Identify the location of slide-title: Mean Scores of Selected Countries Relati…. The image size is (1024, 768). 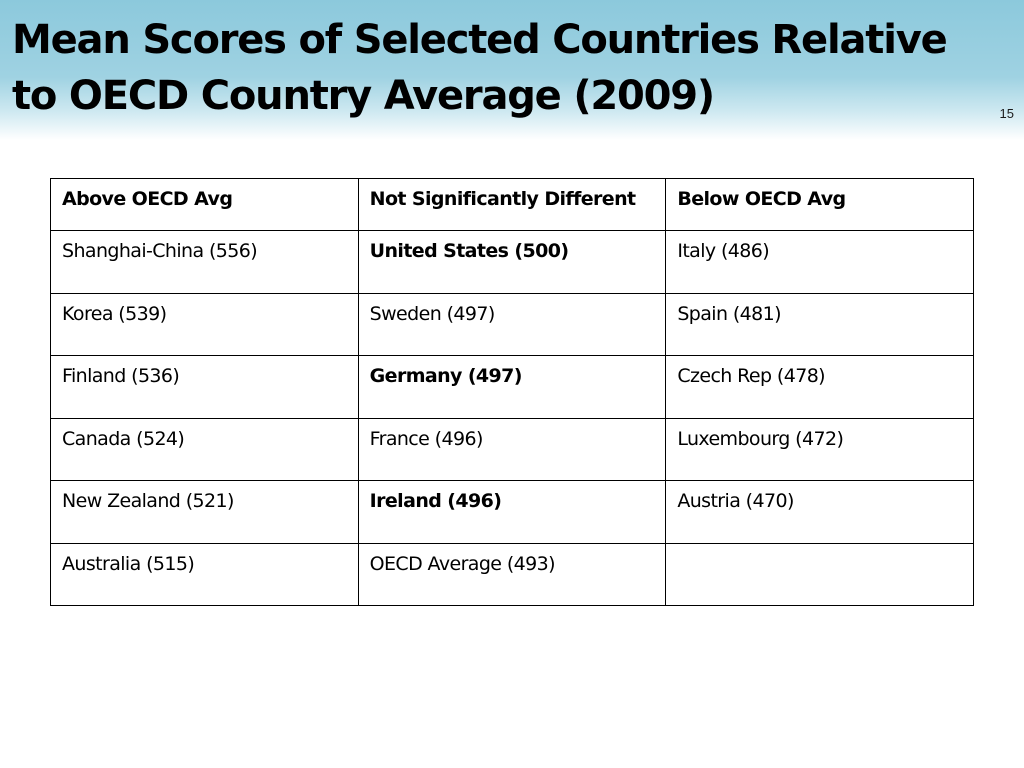
(480, 68).